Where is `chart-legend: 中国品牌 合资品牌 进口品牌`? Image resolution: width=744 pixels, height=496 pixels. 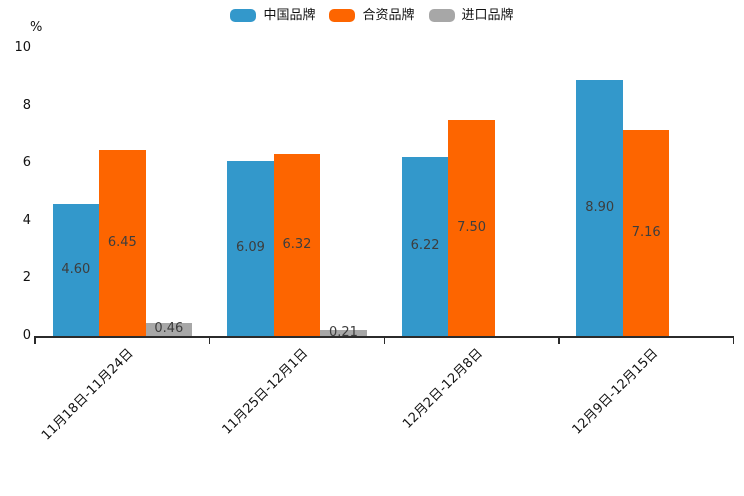 chart-legend: 中国品牌 合资品牌 进口品牌 is located at coordinates (372, 15).